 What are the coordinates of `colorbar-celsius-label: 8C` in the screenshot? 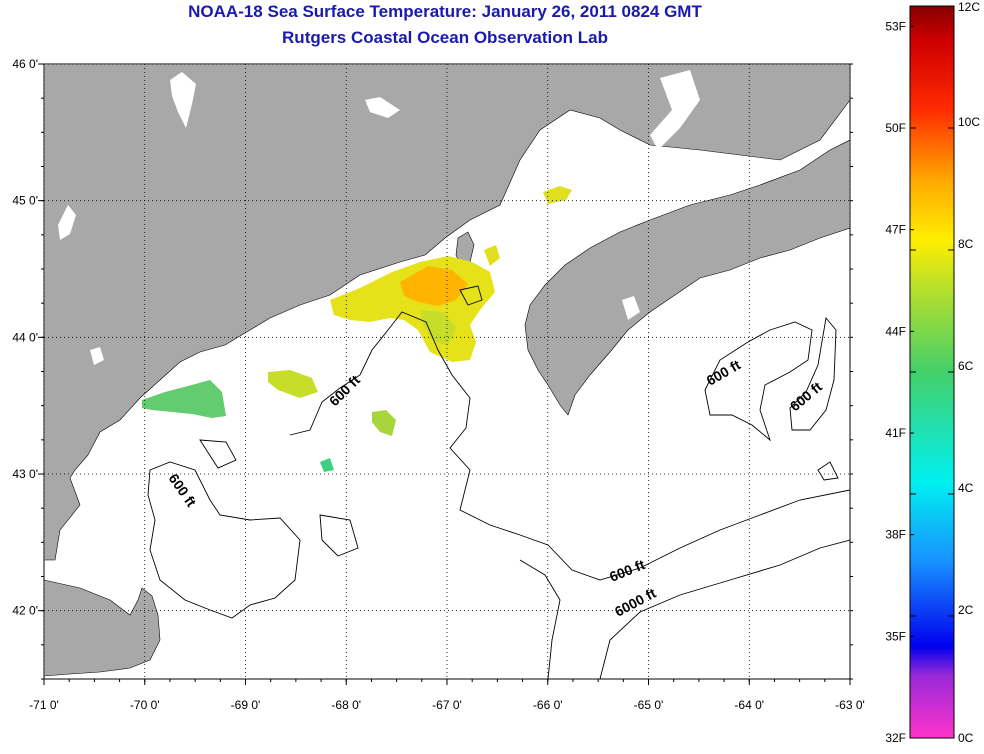 It's located at (966, 244).